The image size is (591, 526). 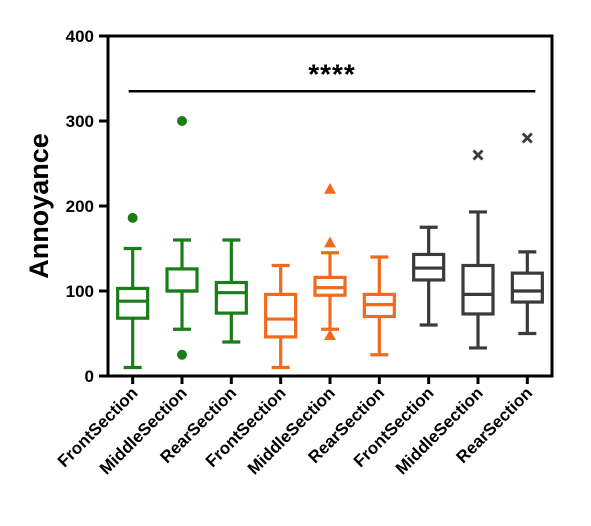 I want to click on y-ticks-layer: 0 100 200 300 400, so click(x=87, y=206).